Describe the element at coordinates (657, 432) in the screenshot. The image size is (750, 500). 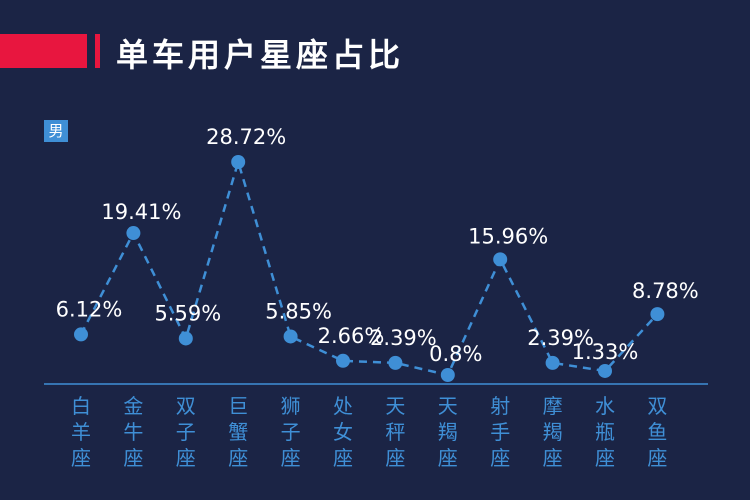
I see `x-tick-label: 双鱼座` at that location.